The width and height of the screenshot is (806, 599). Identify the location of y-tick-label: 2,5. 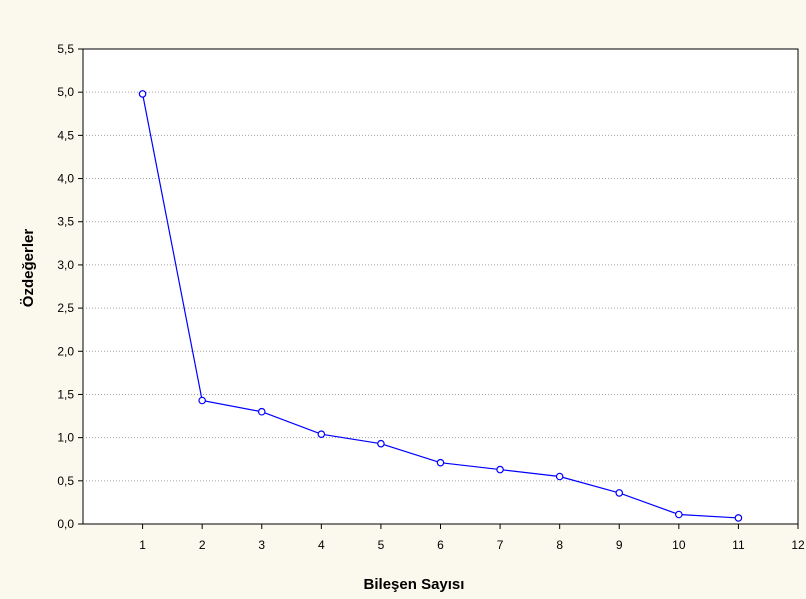
(65, 308).